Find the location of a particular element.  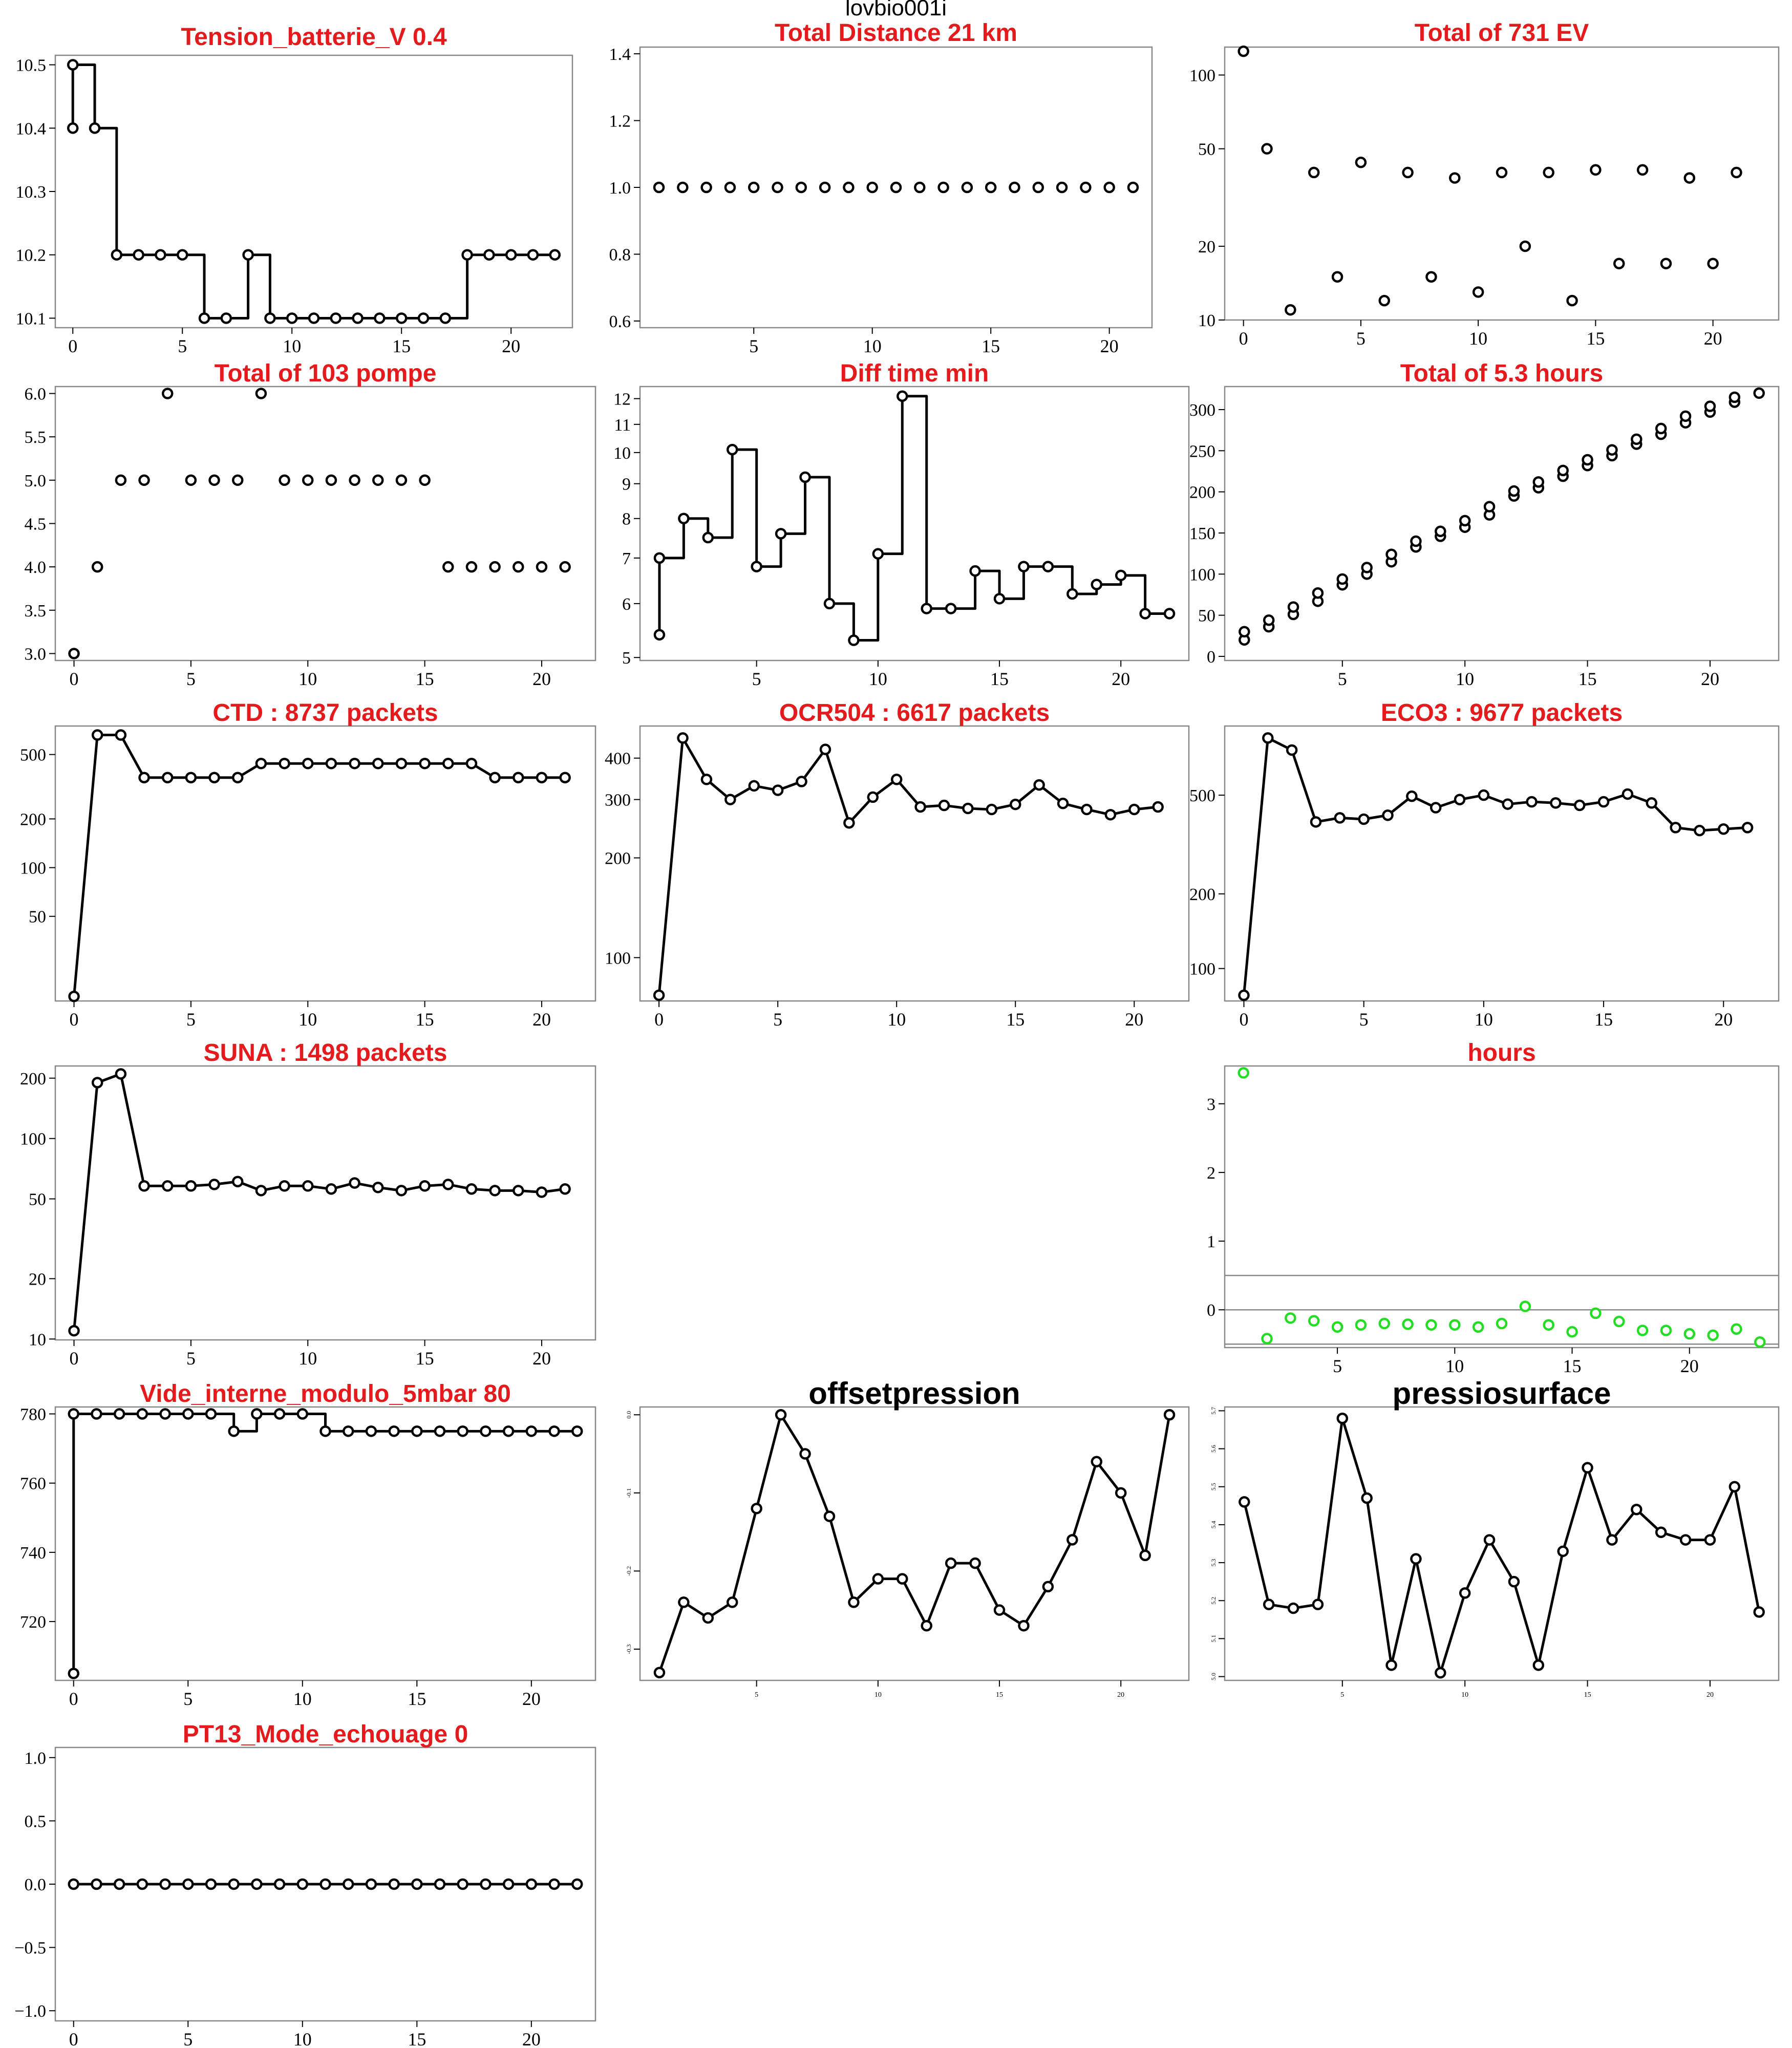

chart-title: Vide_interne_modulo_5mbar 80 is located at coordinates (325, 1393).